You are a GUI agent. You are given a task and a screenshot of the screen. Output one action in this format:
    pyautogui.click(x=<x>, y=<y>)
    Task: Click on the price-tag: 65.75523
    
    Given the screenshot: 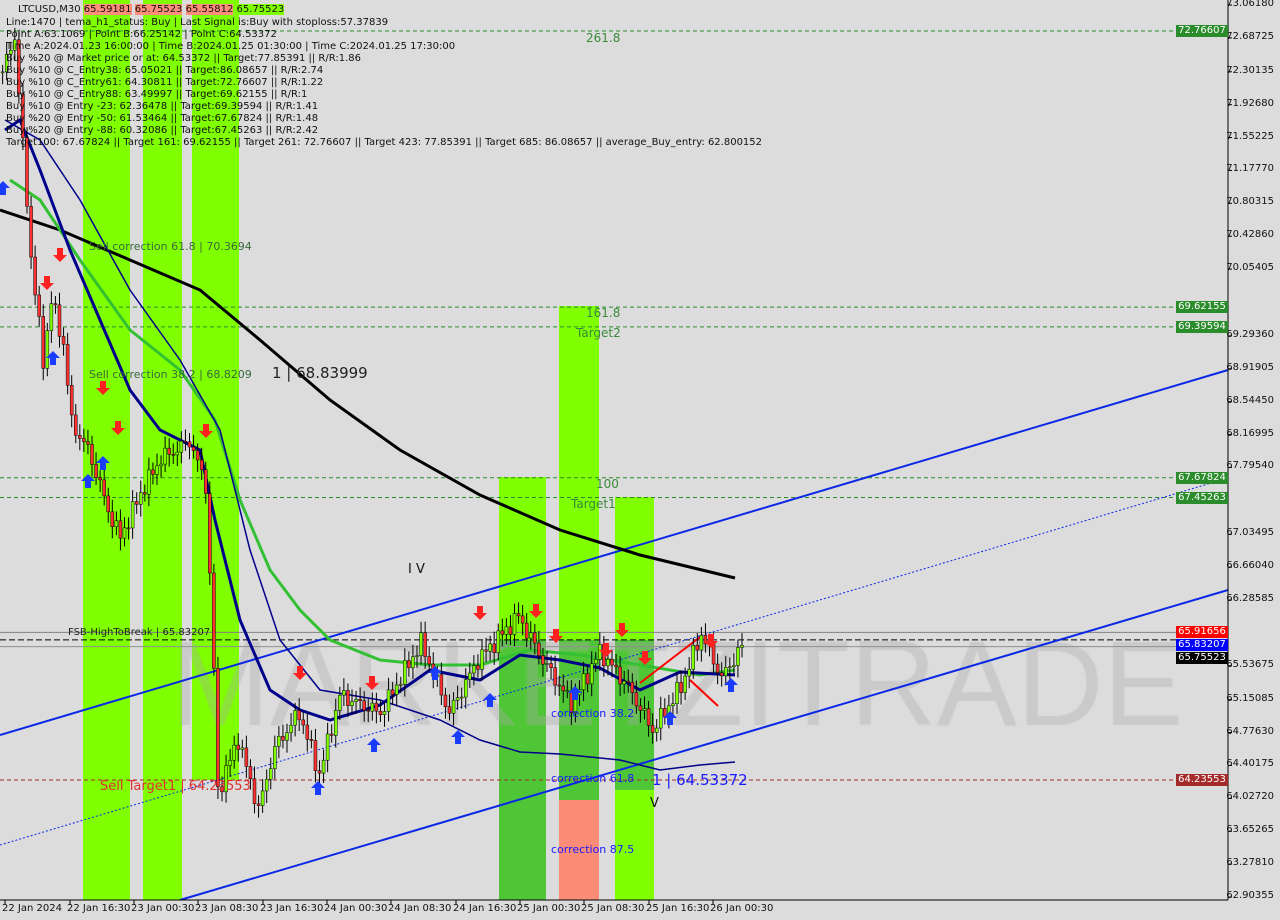 What is the action you would take?
    pyautogui.click(x=1202, y=658)
    